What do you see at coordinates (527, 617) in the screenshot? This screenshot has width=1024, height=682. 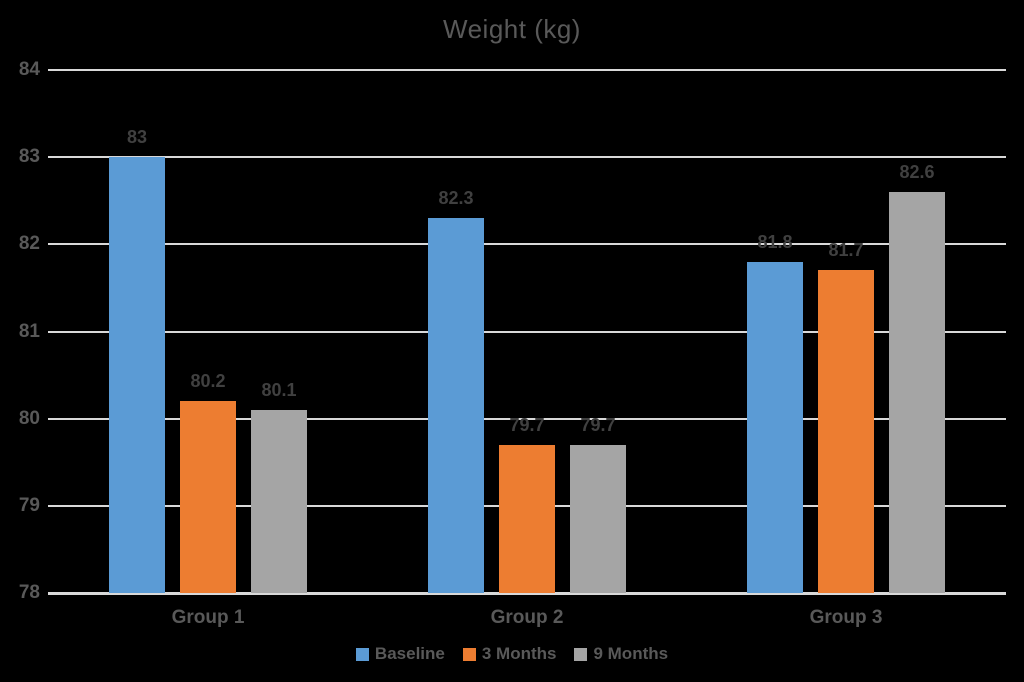 I see `x-axis-label-group-2: Group 2` at bounding box center [527, 617].